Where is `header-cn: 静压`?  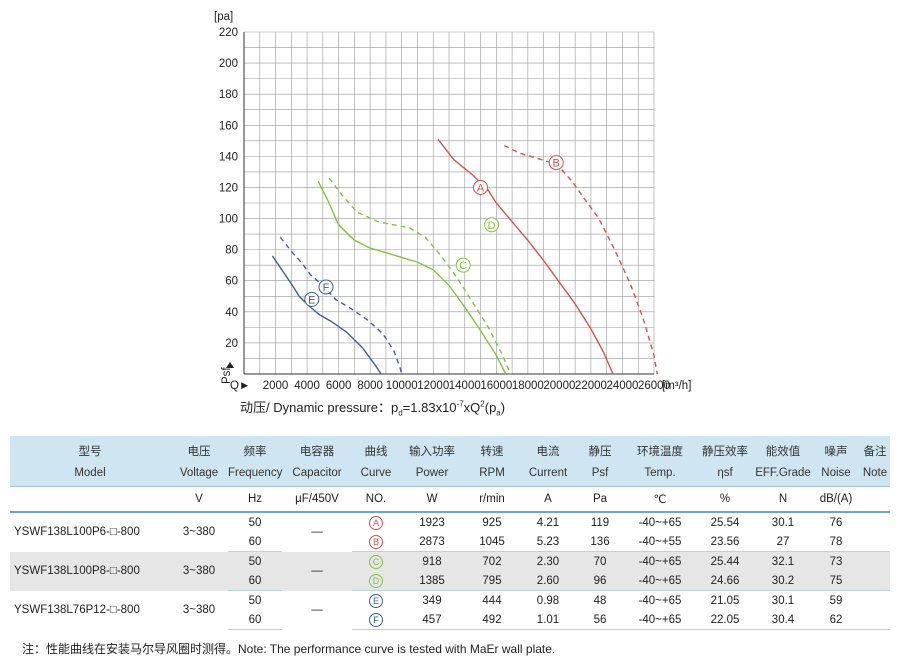 header-cn: 静压 is located at coordinates (600, 449).